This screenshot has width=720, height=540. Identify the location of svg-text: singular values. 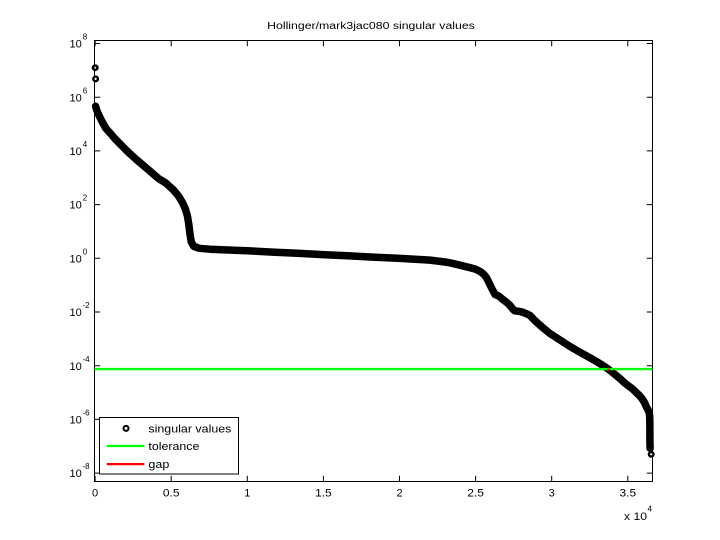
(190, 429).